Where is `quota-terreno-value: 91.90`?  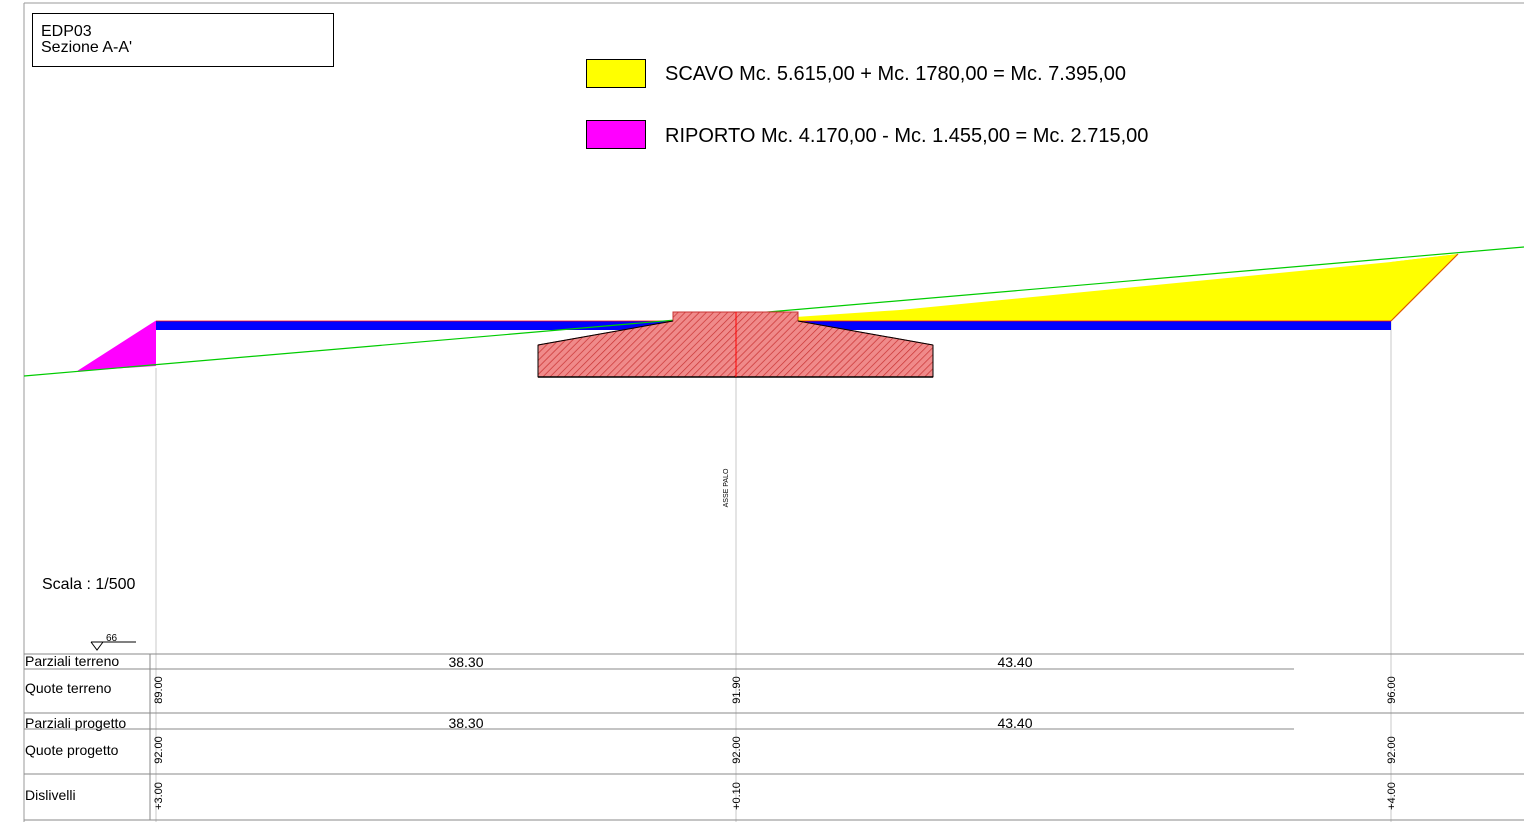 quota-terreno-value: 91.90 is located at coordinates (737, 690).